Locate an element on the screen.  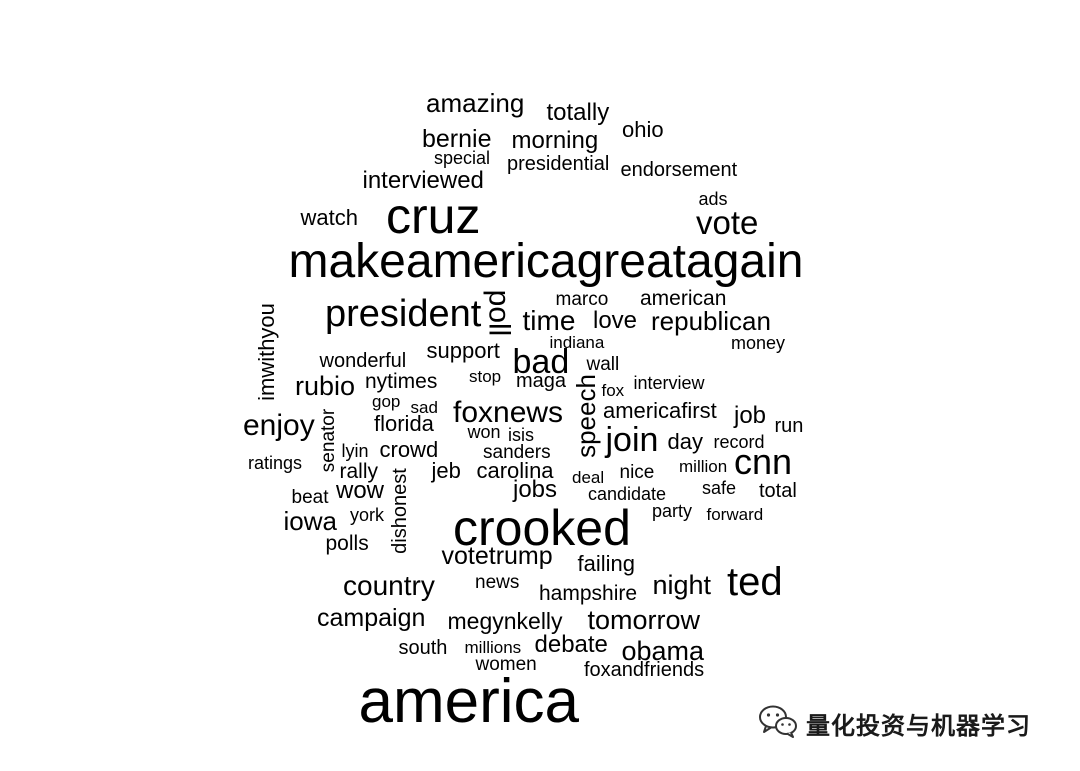
cloud-word-cnn: cnn is located at coordinates (763, 461).